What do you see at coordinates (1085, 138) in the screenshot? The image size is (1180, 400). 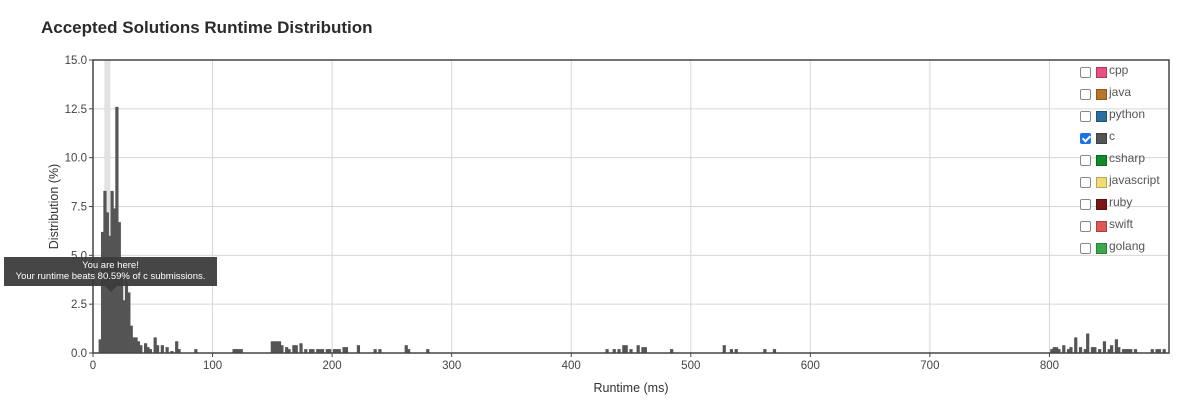 I see `legend-checkbox-c` at bounding box center [1085, 138].